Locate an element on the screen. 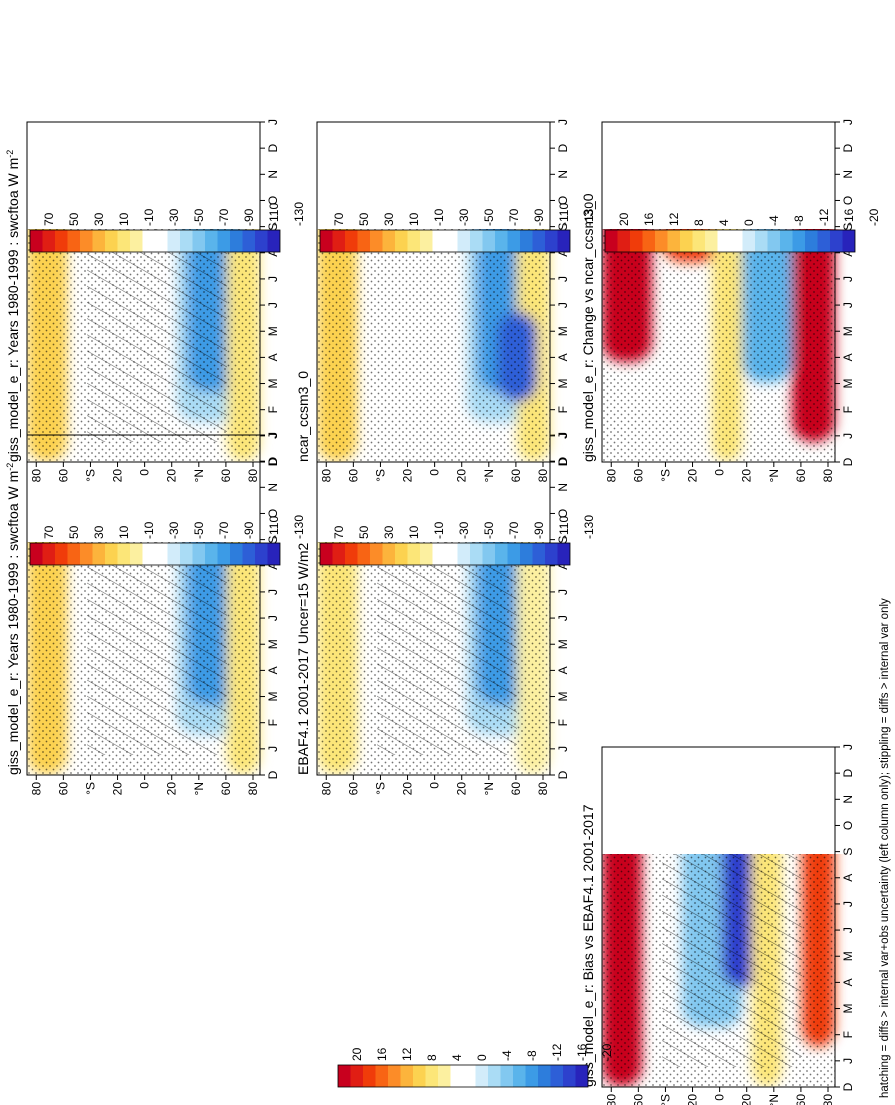  colorbar-tick-label: 10 is located at coordinates (414, 219).